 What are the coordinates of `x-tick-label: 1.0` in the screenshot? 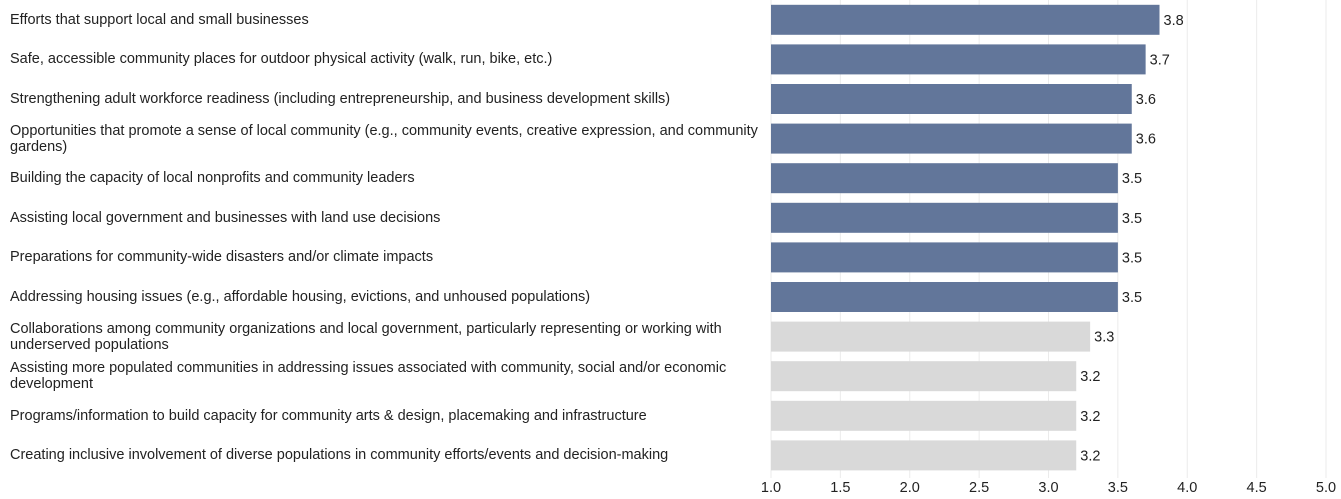 It's located at (771, 488).